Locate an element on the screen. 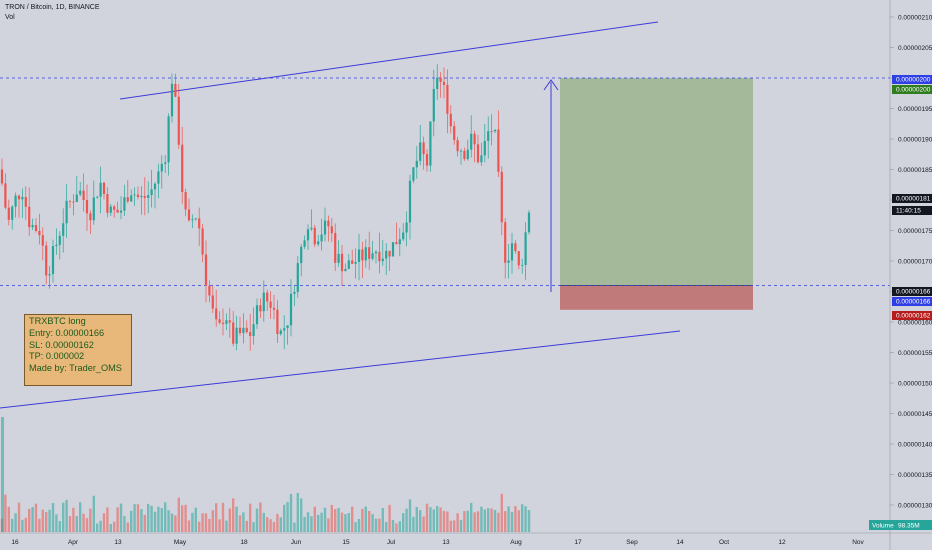 Image resolution: width=932 pixels, height=550 pixels. y-tick-label: 0.00000135 is located at coordinates (915, 475).